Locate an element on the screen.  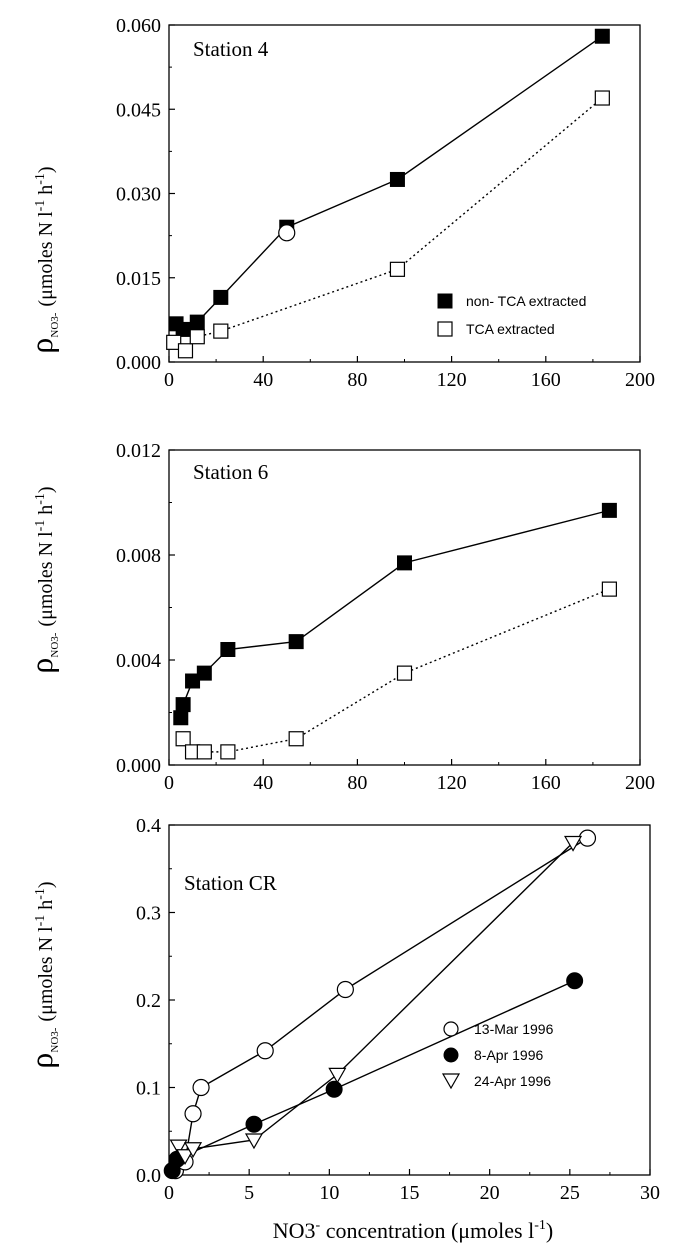
legend-marker-8-apr is located at coordinates (451, 1055).